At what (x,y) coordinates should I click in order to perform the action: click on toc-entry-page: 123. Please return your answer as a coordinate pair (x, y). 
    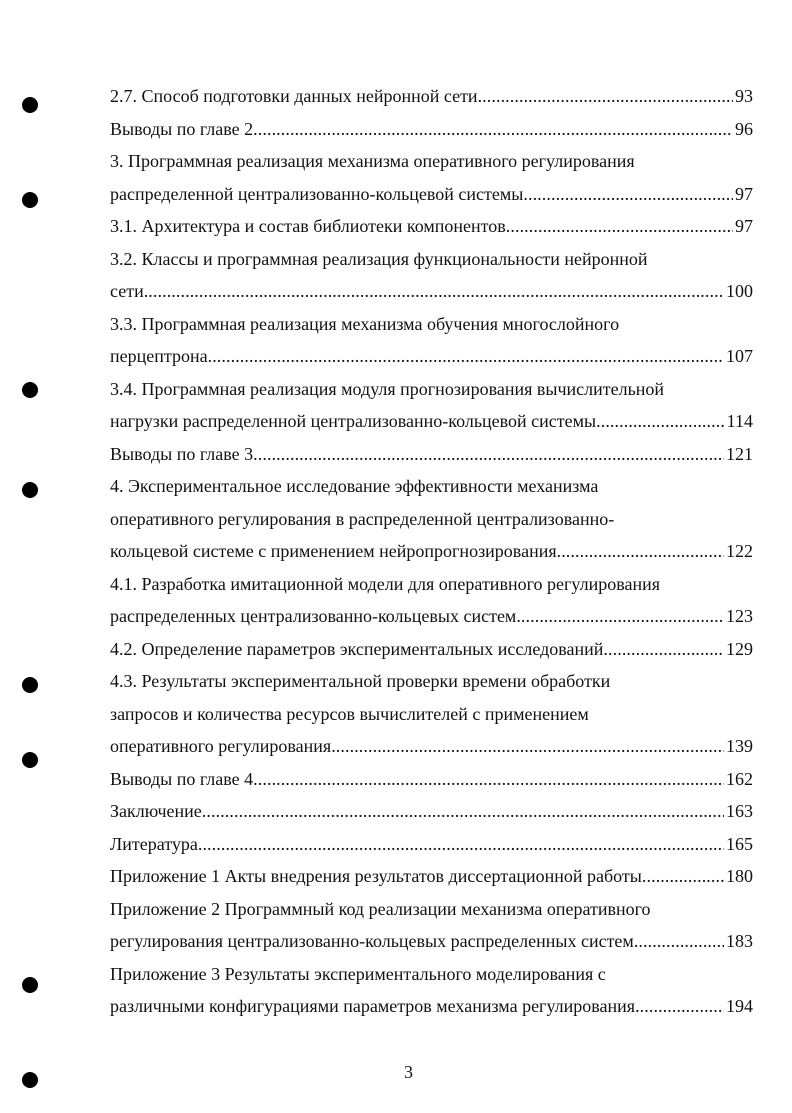
    Looking at the image, I should click on (739, 616).